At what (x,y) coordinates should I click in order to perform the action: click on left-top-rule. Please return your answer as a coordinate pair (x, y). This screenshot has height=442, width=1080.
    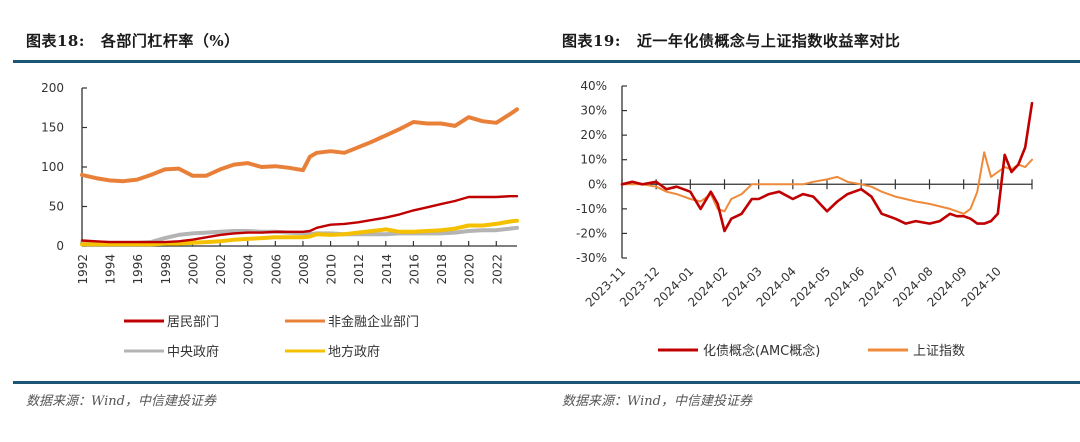
    Looking at the image, I should click on (276, 61).